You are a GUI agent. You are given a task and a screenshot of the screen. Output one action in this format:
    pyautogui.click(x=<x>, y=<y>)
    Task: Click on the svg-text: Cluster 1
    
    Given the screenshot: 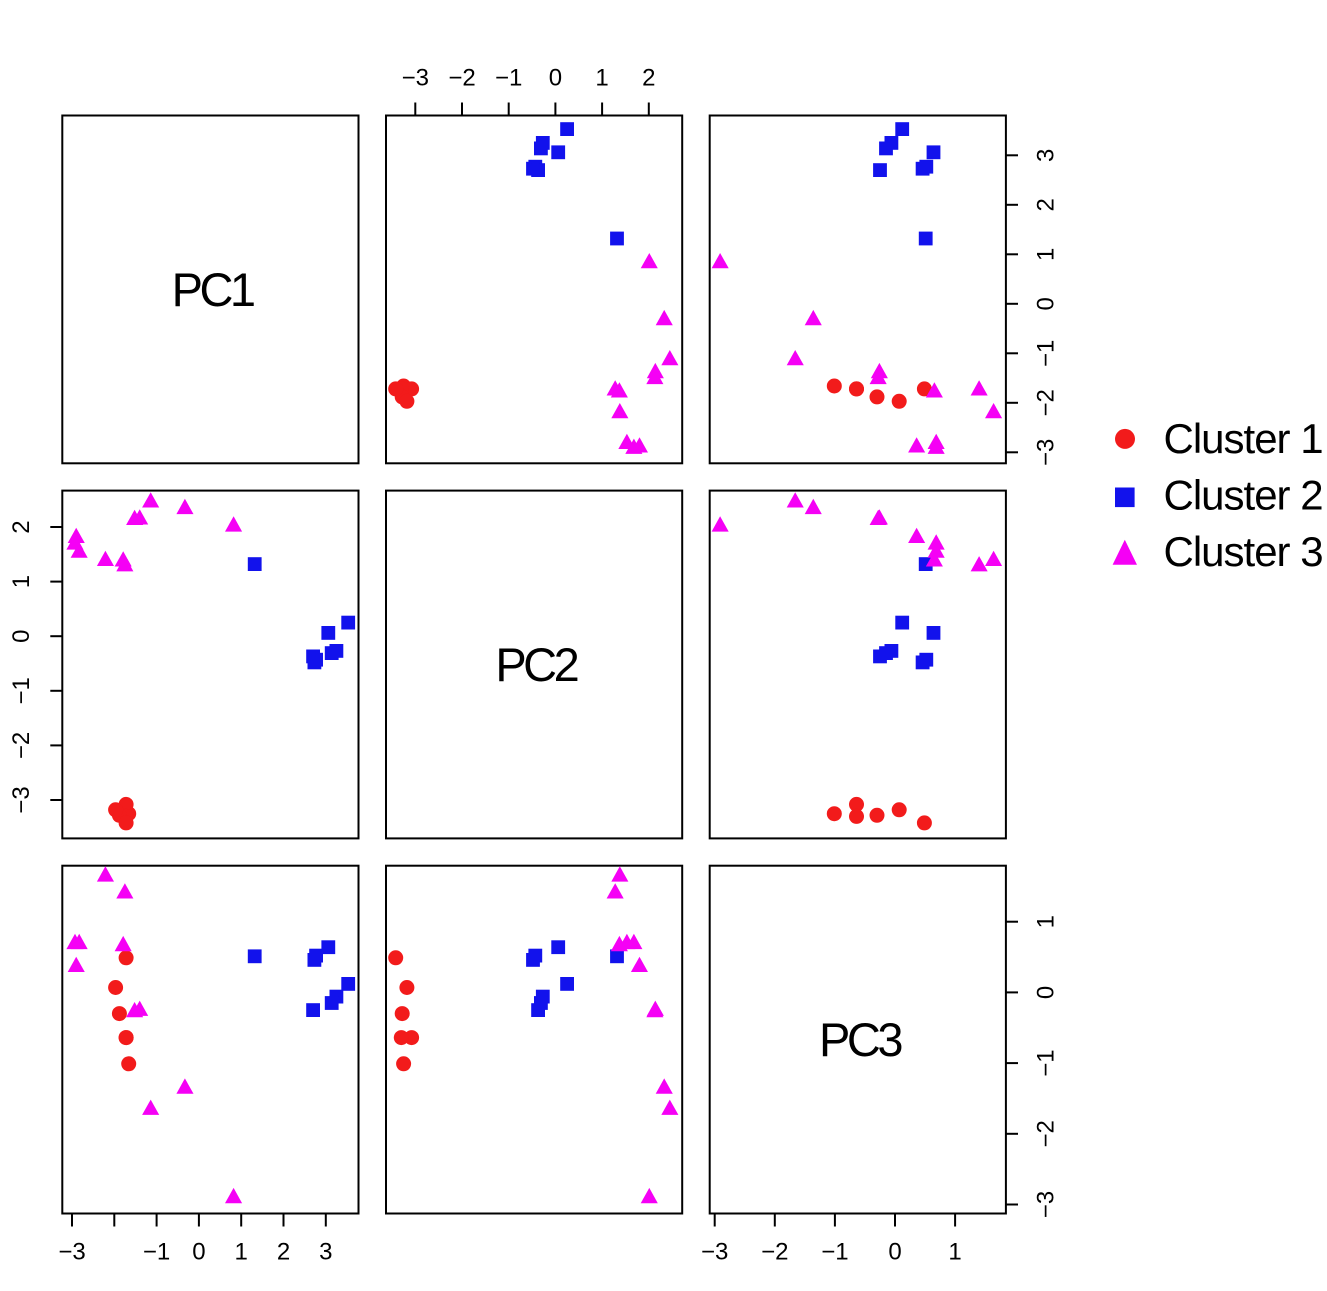 What is the action you would take?
    pyautogui.click(x=1243, y=438)
    